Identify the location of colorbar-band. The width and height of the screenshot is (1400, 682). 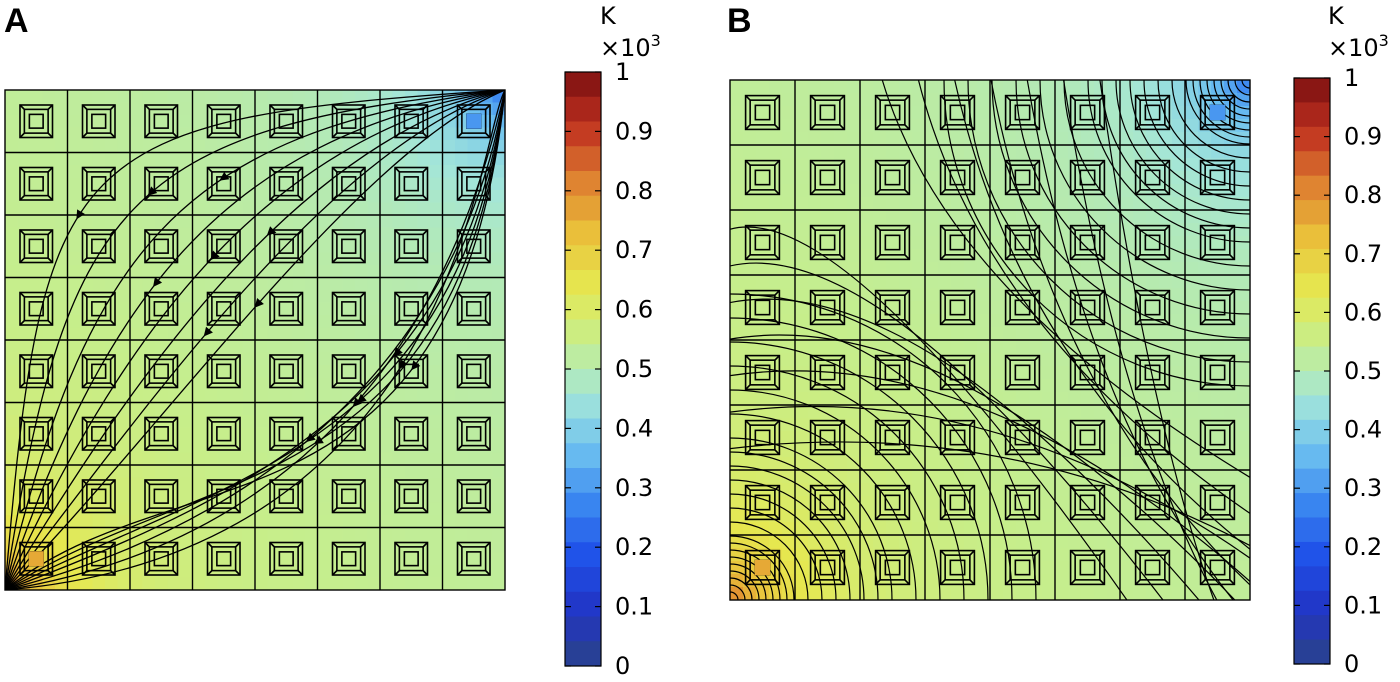
(1312, 530).